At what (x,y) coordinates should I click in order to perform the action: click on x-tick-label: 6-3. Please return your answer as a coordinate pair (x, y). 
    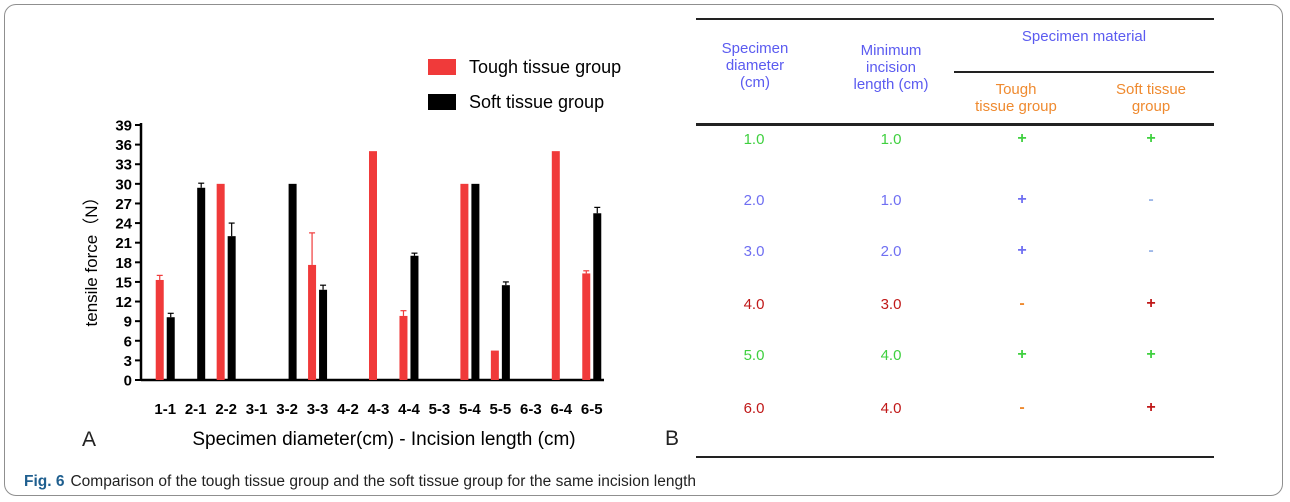
    Looking at the image, I should click on (531, 409).